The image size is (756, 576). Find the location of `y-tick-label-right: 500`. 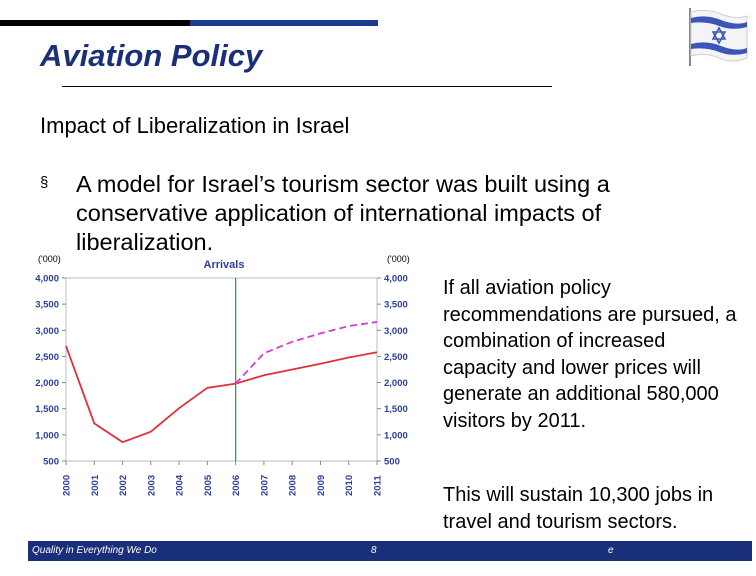

y-tick-label-right: 500 is located at coordinates (392, 462).